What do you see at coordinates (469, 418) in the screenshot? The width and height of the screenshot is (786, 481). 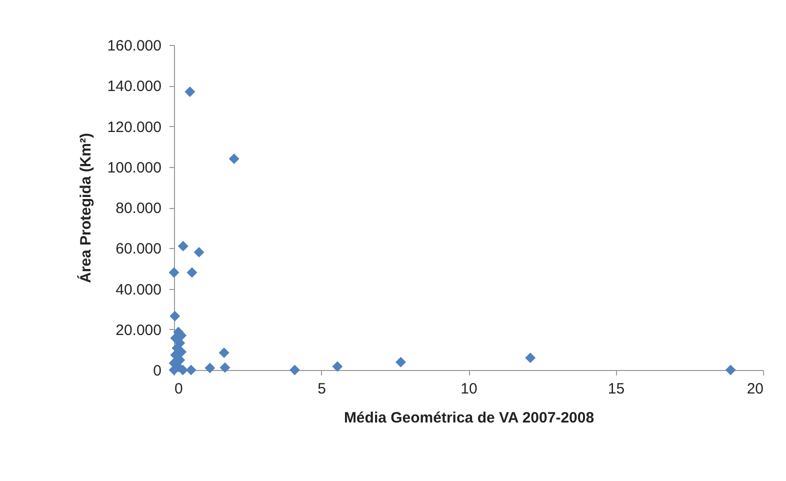 I see `x-axis-title: Média Geométrica de VA 2007-2008` at bounding box center [469, 418].